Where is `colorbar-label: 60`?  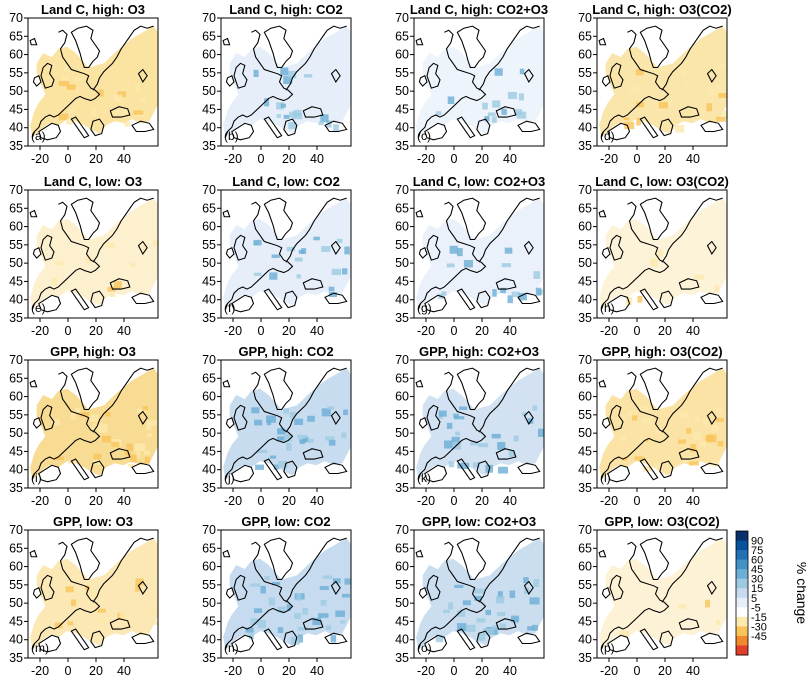
colorbar-label: 60 is located at coordinates (757, 561).